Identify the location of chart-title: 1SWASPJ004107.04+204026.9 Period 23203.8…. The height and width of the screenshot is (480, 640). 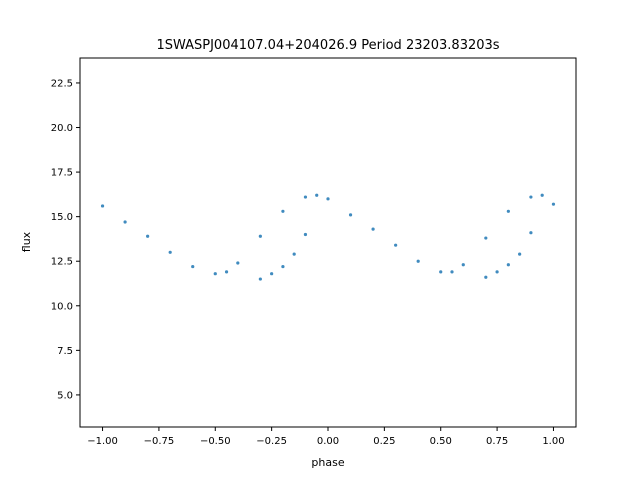
(327, 45).